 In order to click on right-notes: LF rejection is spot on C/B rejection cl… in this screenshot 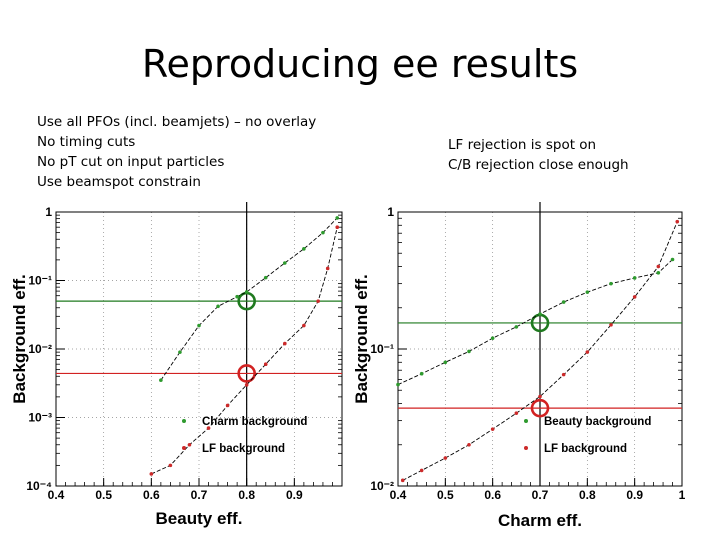, I will do `click(538, 155)`.